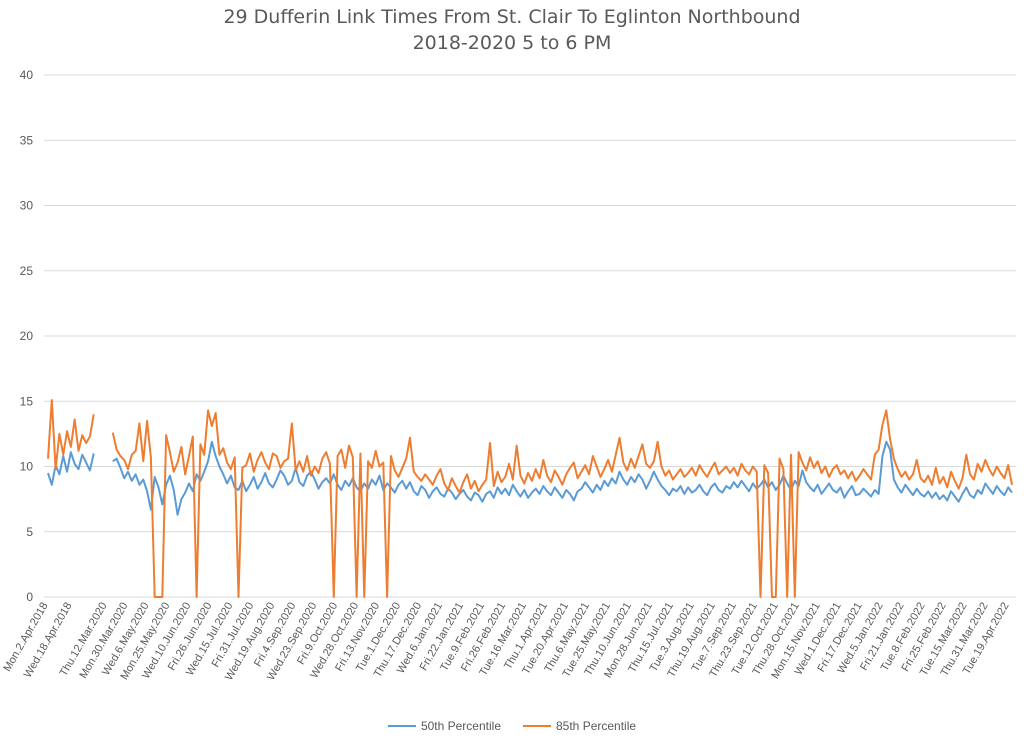 The image size is (1024, 743). I want to click on y-tick-label: 10, so click(27, 467).